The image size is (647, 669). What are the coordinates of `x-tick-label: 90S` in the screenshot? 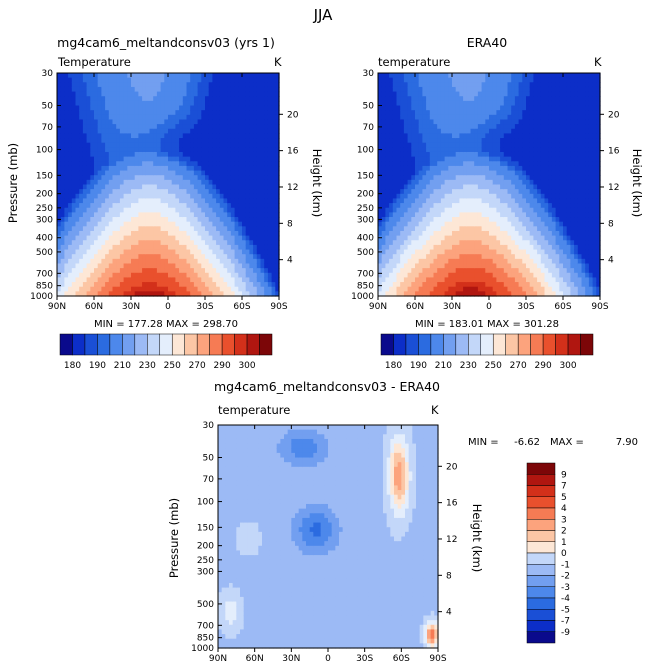 It's located at (278, 307).